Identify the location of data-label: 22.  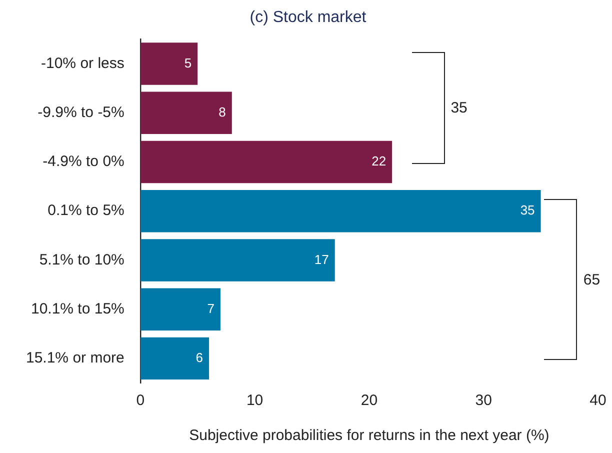
(379, 161).